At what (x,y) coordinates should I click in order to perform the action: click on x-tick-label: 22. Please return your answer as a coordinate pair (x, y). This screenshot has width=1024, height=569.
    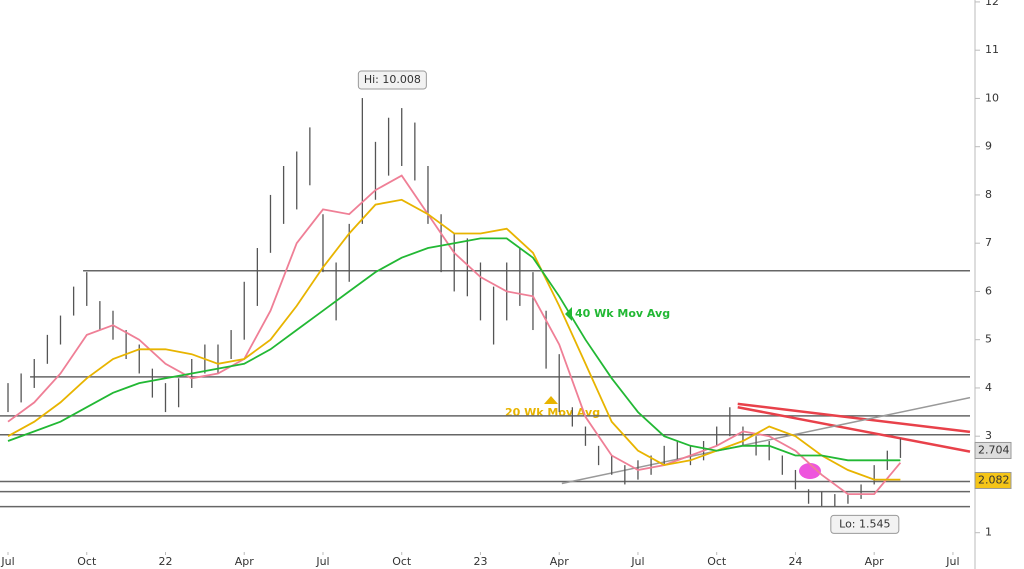
    Looking at the image, I should click on (165, 561).